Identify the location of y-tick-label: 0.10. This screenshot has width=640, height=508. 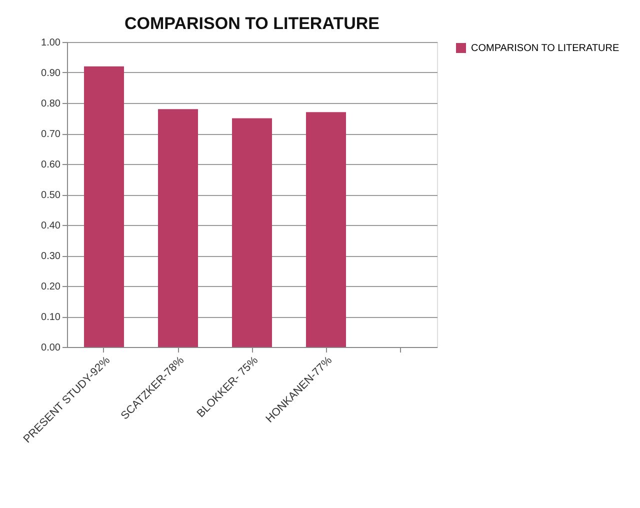
(51, 317).